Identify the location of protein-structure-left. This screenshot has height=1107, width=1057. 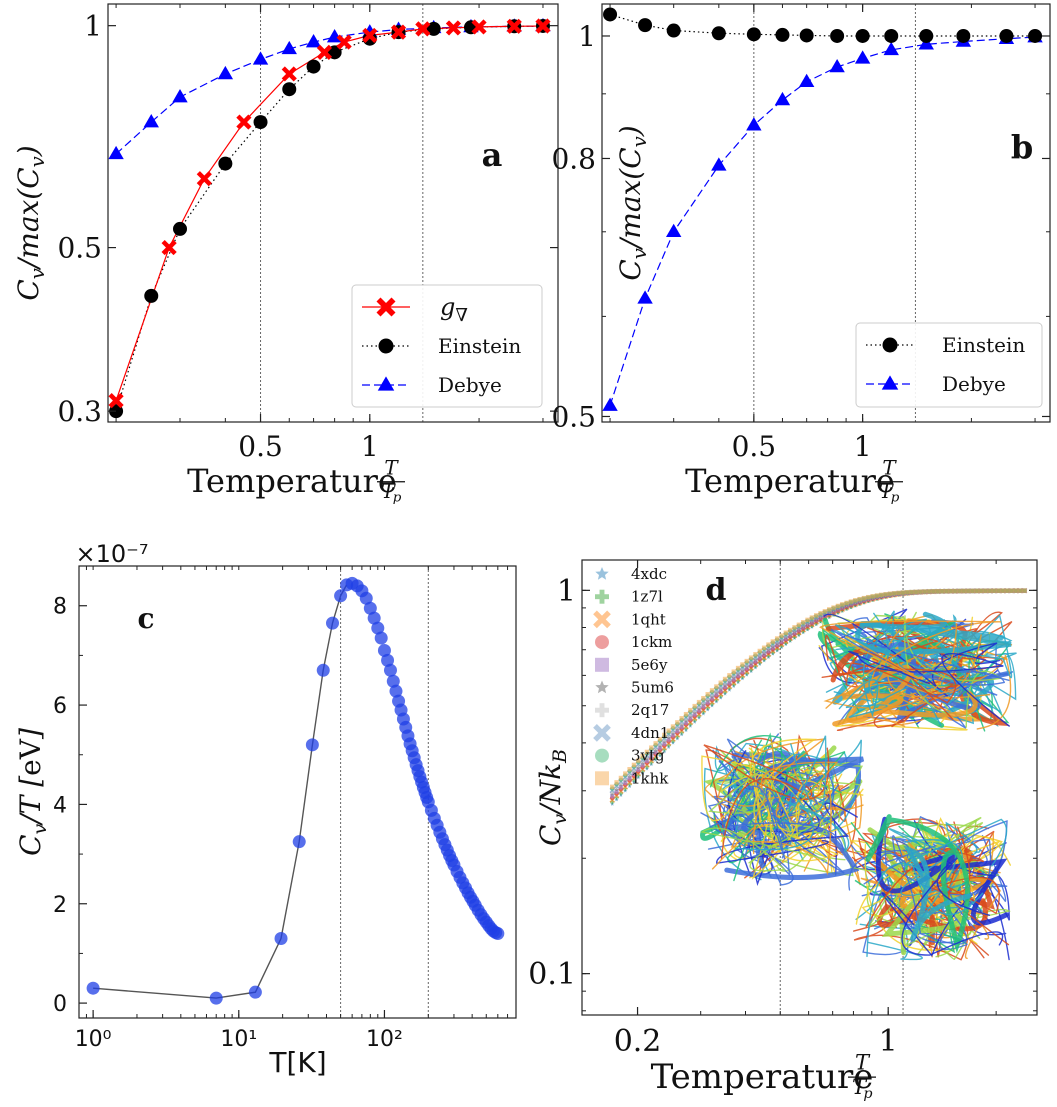
(783, 809).